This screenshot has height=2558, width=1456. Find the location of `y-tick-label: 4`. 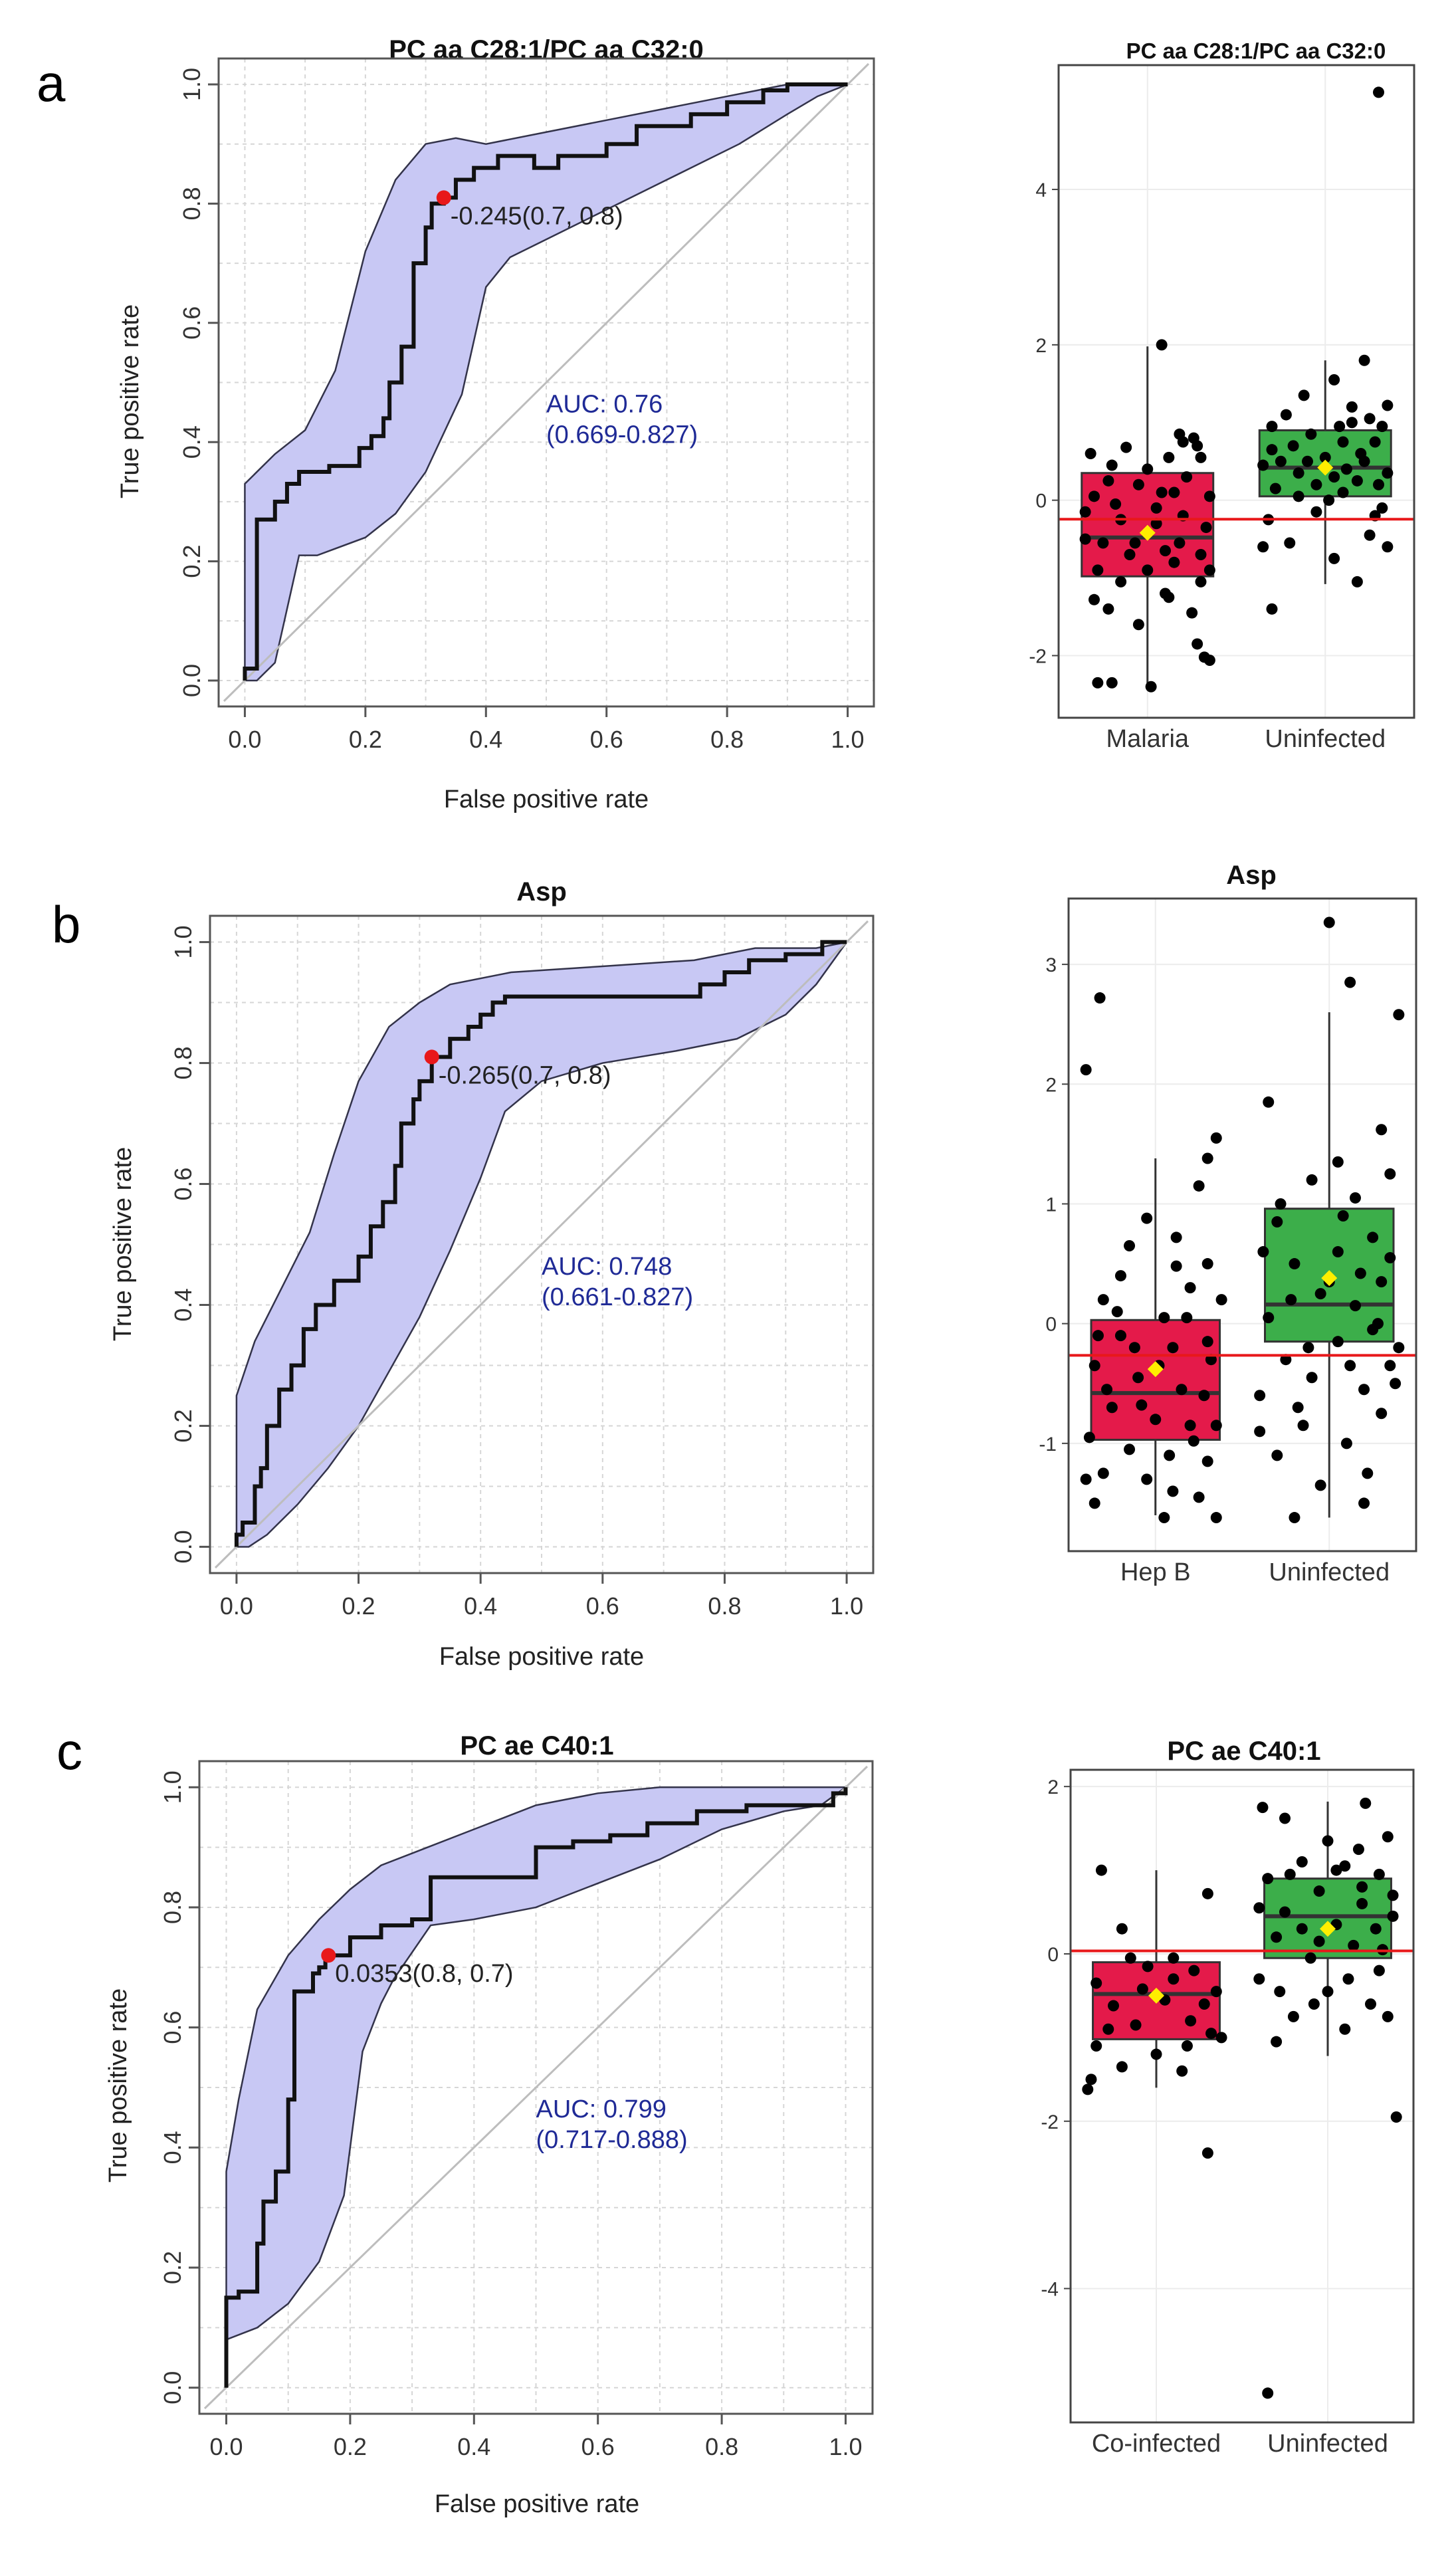

y-tick-label: 4 is located at coordinates (1041, 190).